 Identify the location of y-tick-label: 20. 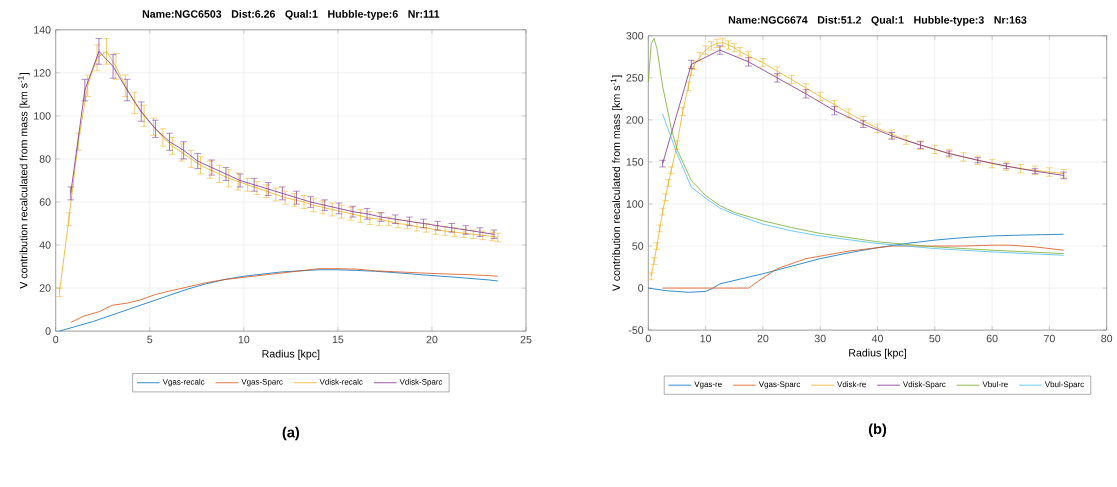
(45, 288).